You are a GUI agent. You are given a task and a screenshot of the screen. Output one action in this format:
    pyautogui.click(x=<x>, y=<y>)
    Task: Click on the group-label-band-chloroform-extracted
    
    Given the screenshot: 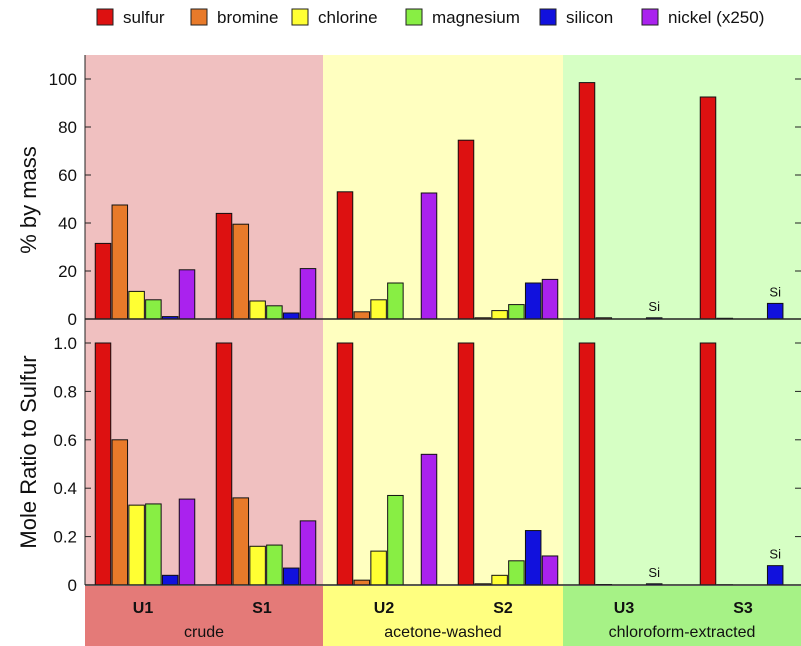 What is the action you would take?
    pyautogui.click(x=682, y=616)
    